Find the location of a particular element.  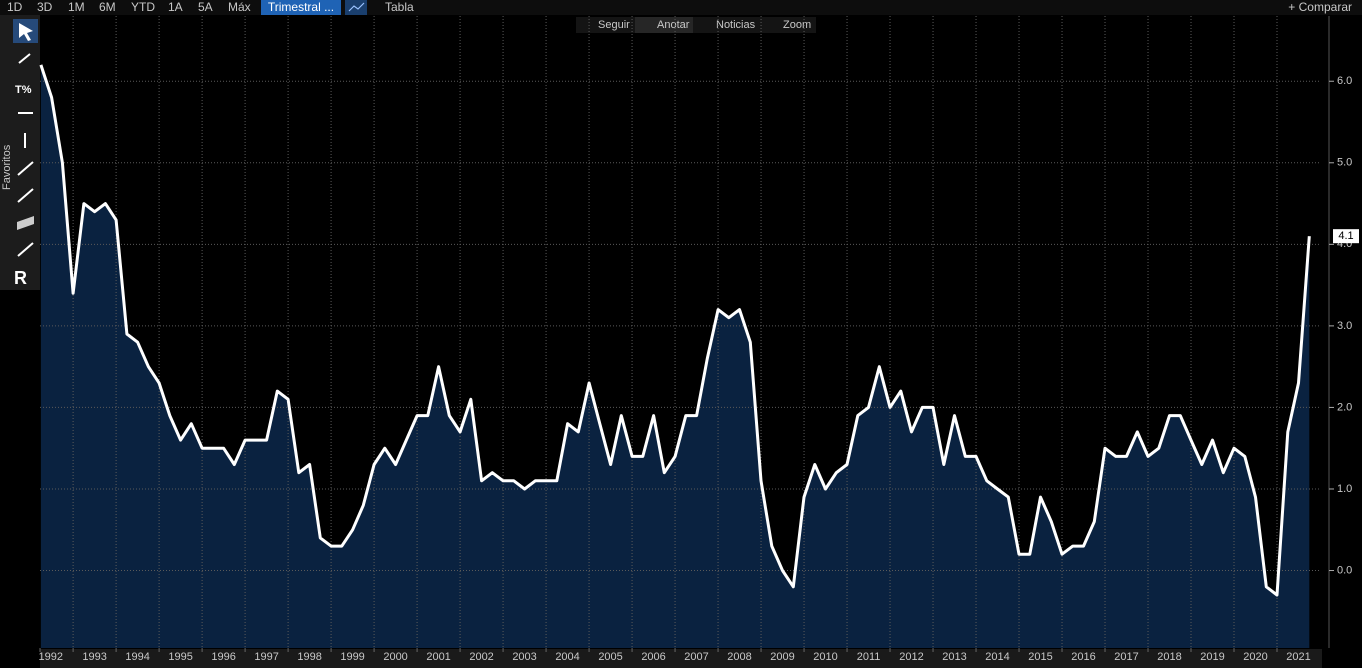

last-value-box is located at coordinates (1346, 236).